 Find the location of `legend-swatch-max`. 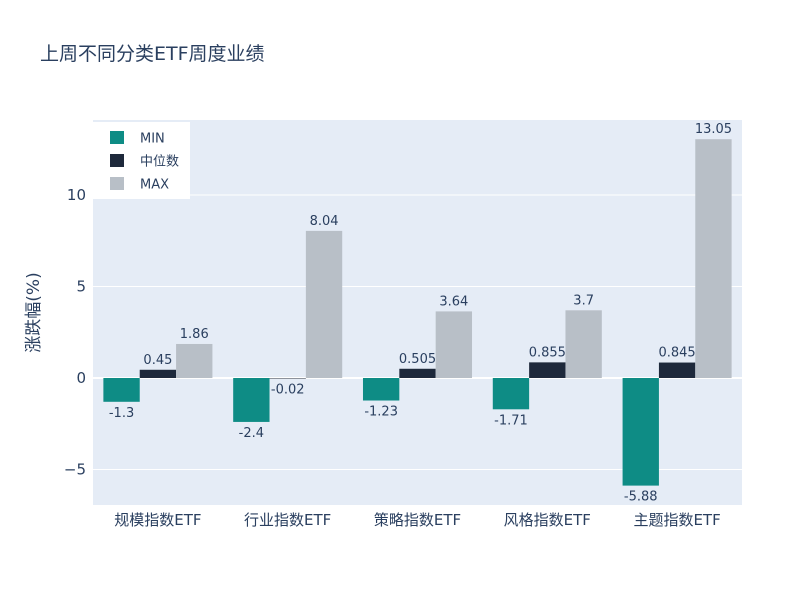

legend-swatch-max is located at coordinates (117, 183).